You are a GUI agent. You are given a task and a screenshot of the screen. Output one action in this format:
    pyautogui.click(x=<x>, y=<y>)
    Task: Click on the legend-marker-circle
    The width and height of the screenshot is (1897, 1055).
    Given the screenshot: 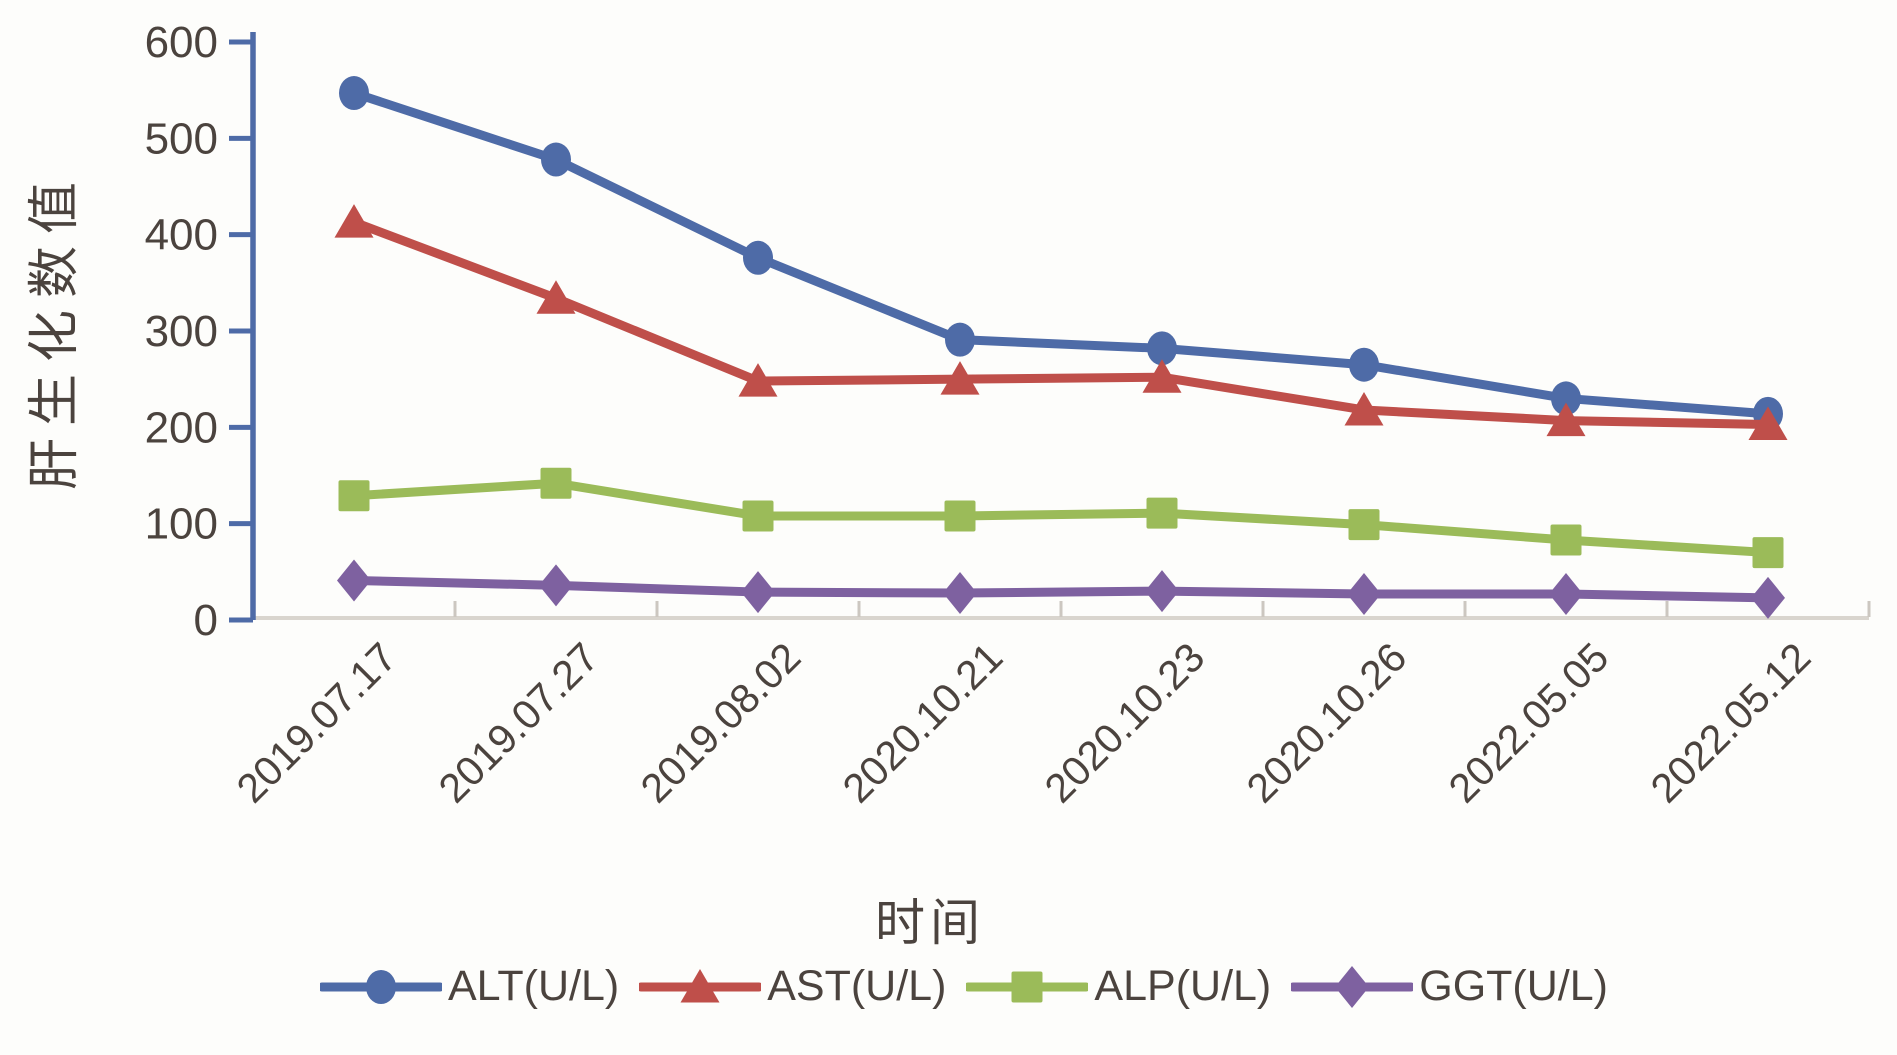 What is the action you would take?
    pyautogui.click(x=381, y=986)
    